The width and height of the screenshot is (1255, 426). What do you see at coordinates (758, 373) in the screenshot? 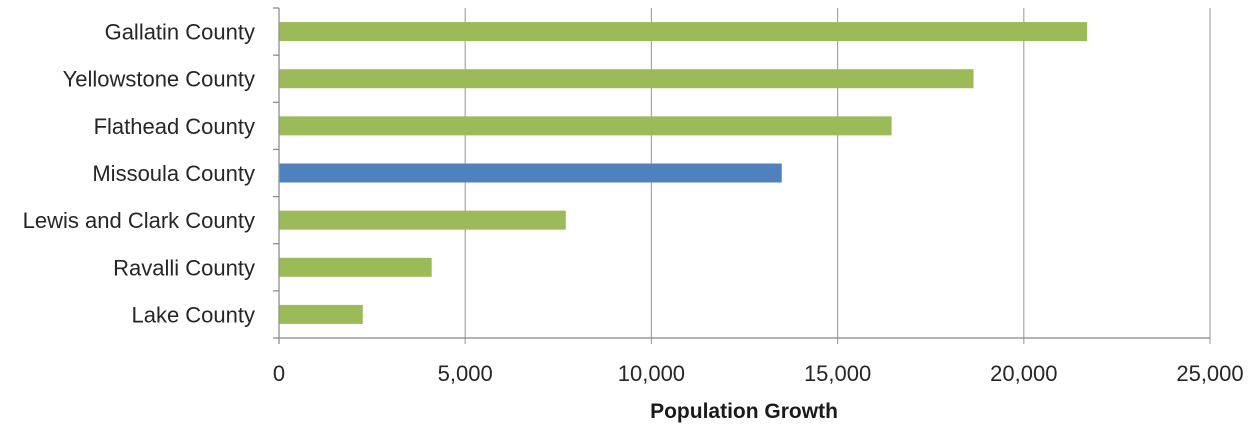
I see `tick-labels: 0 5,000 10,000 15,000 20,000 25,000` at bounding box center [758, 373].